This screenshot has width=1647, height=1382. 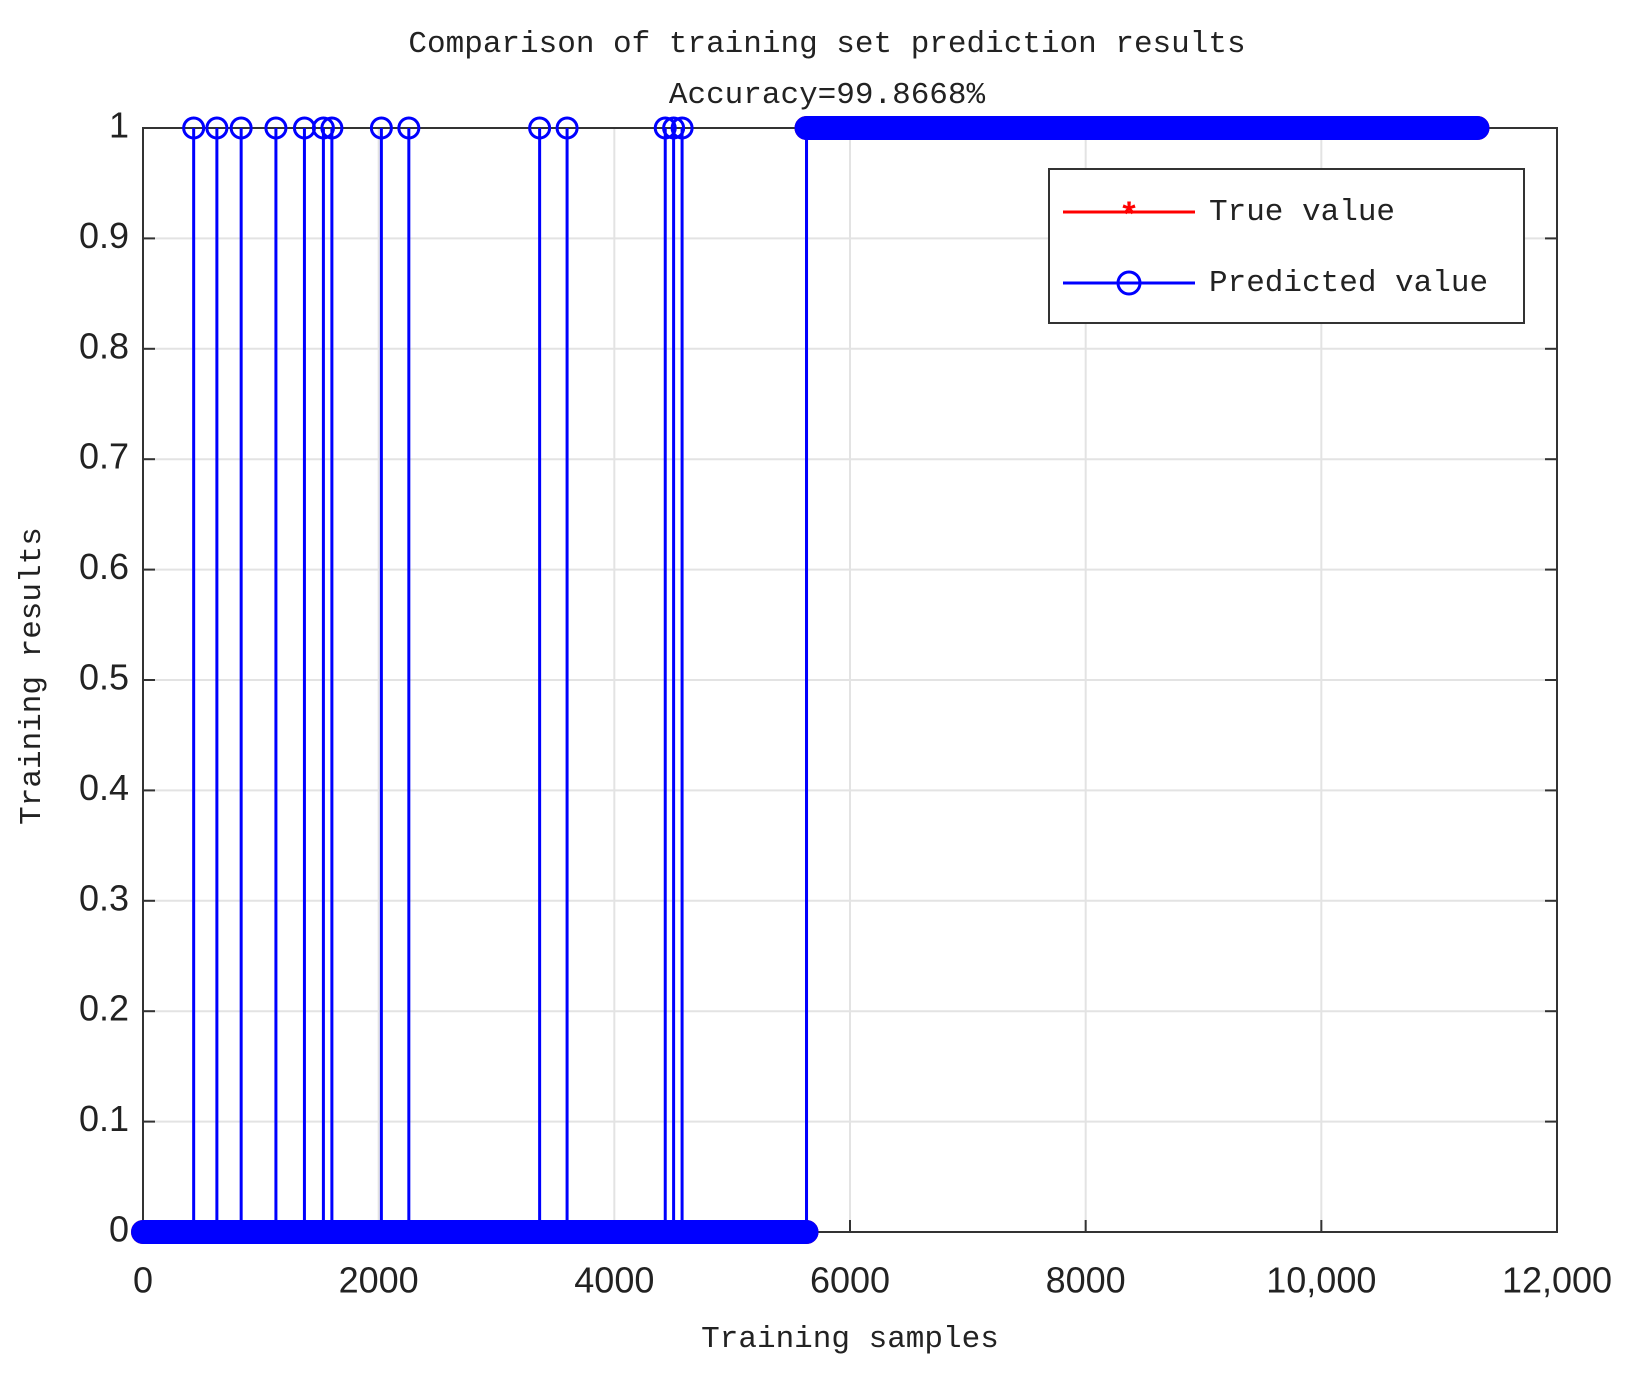 What do you see at coordinates (1286, 246) in the screenshot?
I see `legend-box` at bounding box center [1286, 246].